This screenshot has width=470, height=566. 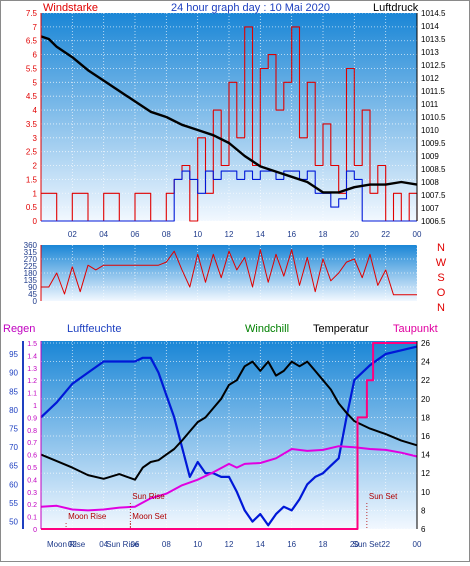 What do you see at coordinates (103, 544) in the screenshot?
I see `chart3-x-tick-04: 04` at bounding box center [103, 544].